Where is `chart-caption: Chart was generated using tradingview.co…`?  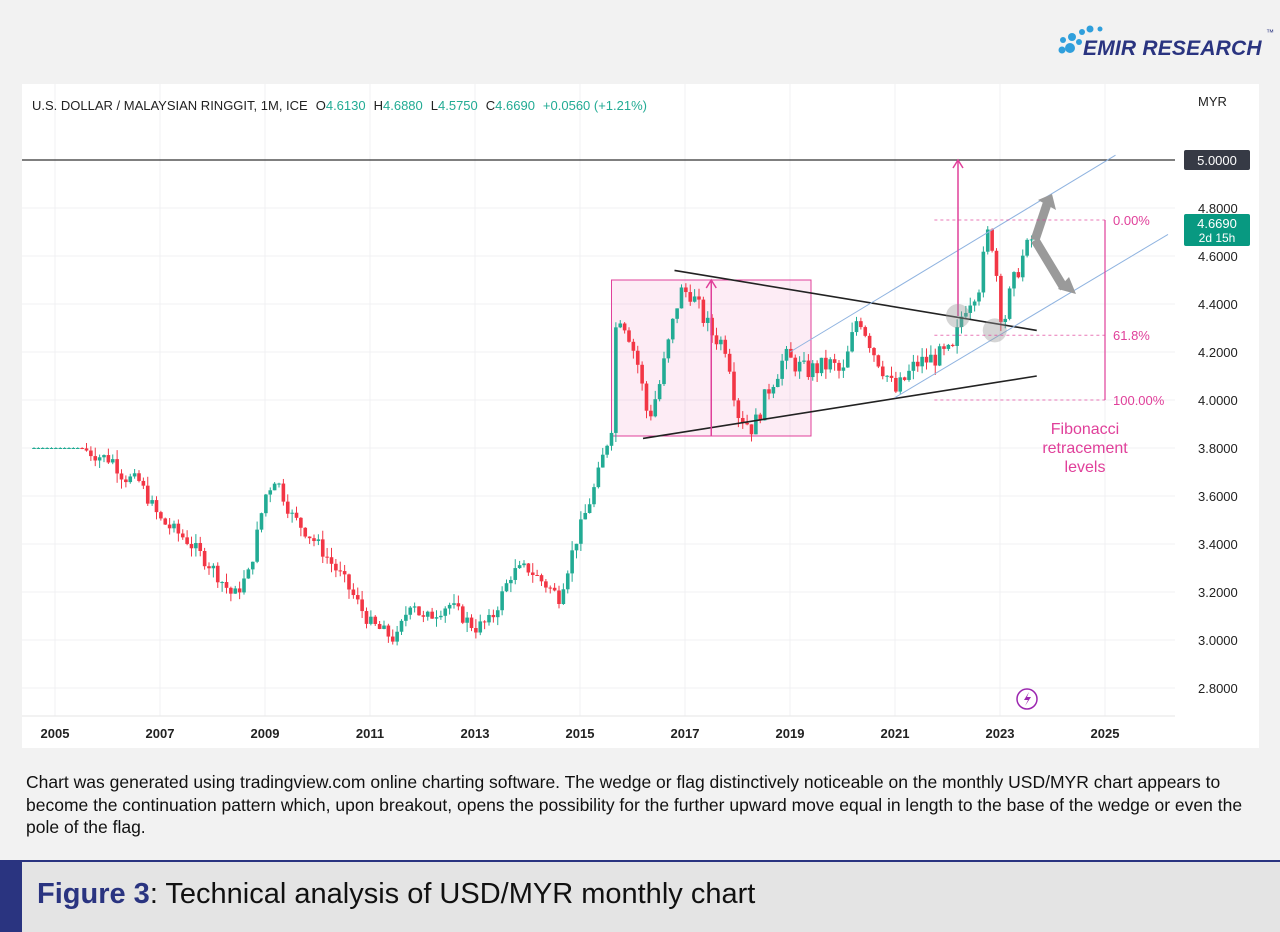
chart-caption: Chart was generated using tradingview.co… is located at coordinates (634, 804).